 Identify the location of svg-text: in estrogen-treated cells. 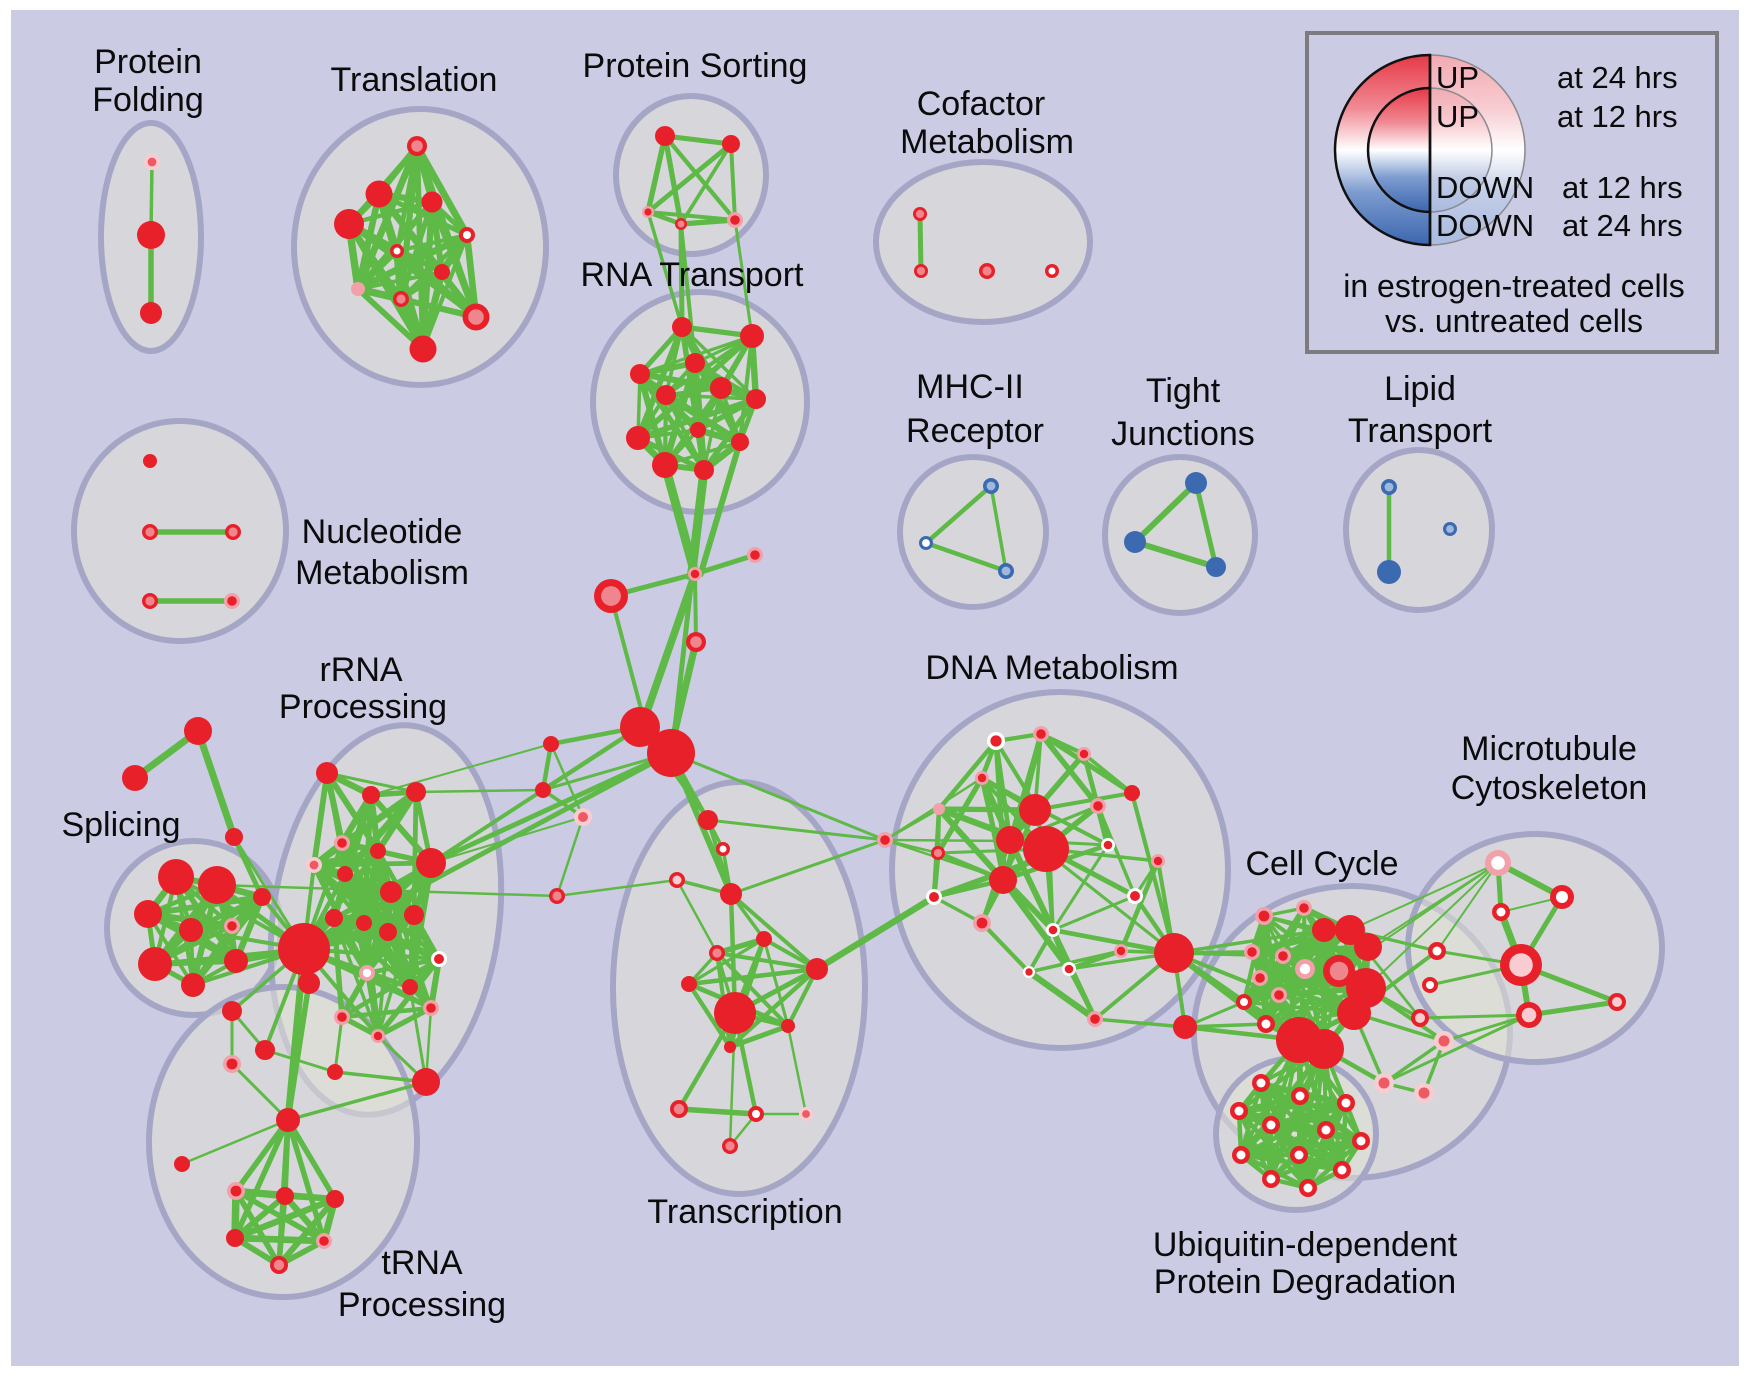
(1514, 286).